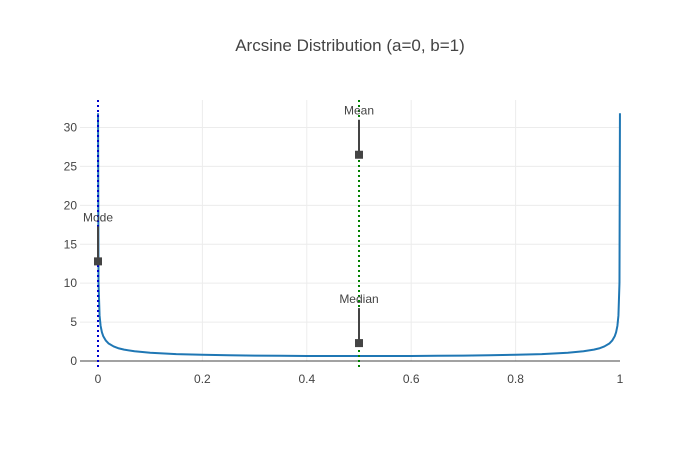 The height and width of the screenshot is (450, 700). What do you see at coordinates (71, 166) in the screenshot?
I see `y-tick-label: 25` at bounding box center [71, 166].